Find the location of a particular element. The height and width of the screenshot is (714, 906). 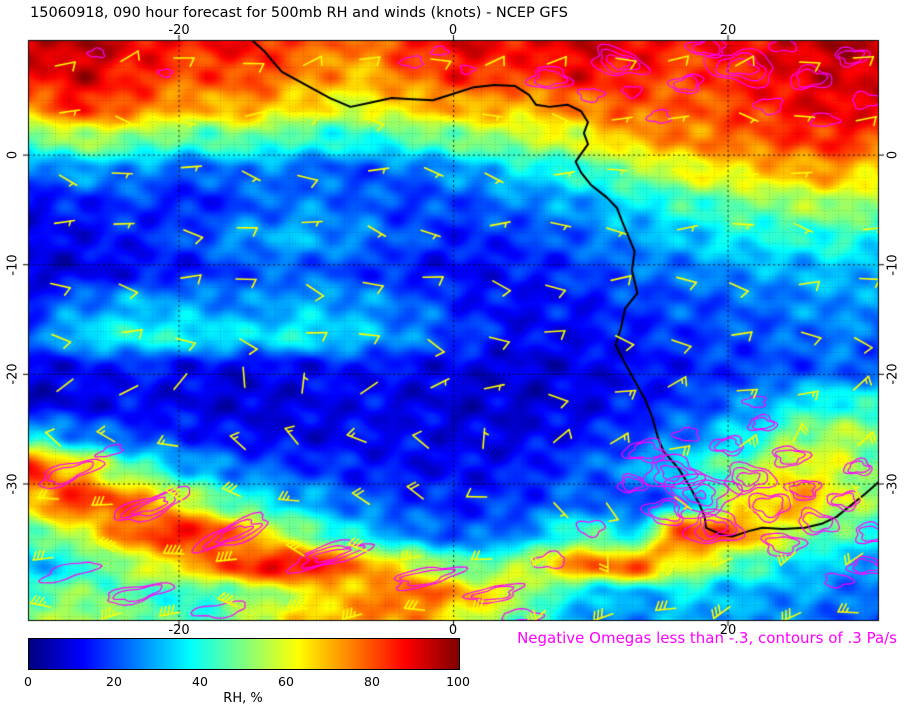

lon-tick-bottom-3: 20 is located at coordinates (728, 630).